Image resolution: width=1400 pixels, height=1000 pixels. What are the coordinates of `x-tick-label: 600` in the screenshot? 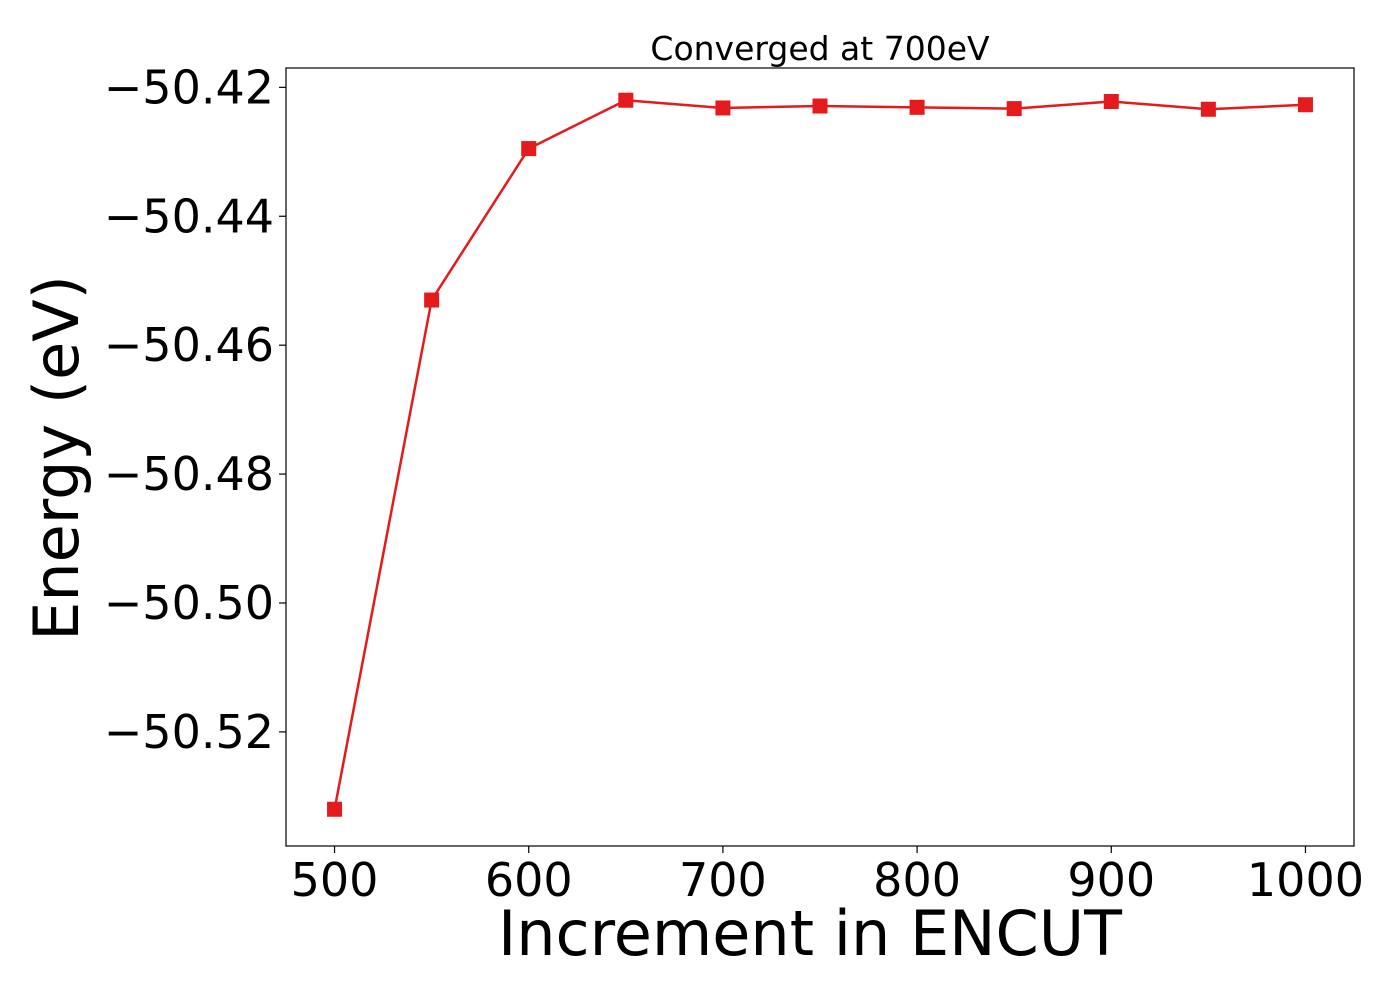 It's located at (529, 880).